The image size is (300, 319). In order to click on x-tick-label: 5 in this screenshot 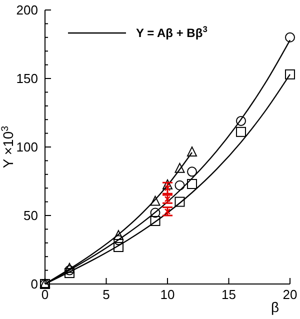, I will do `click(106, 294)`.